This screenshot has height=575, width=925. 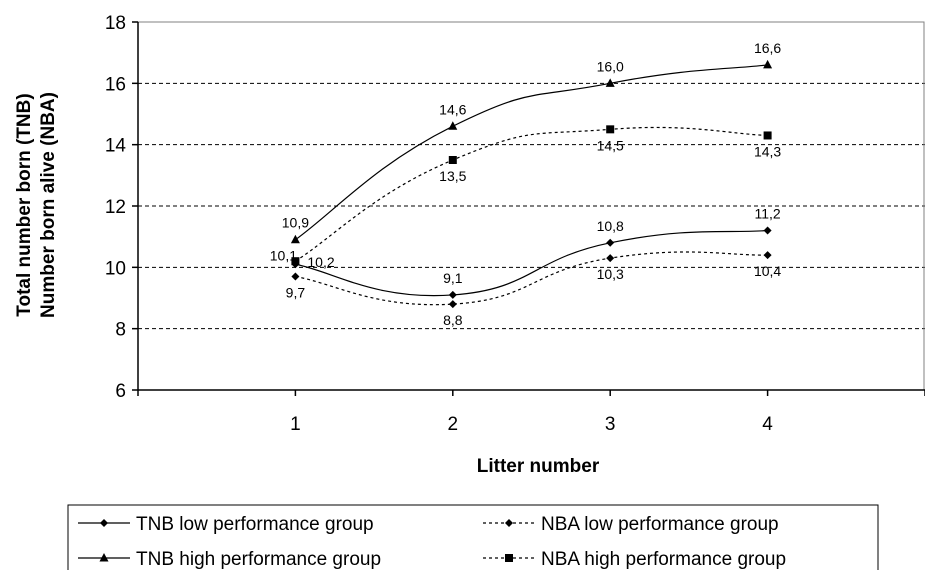 I want to click on data-label-nba-low-performance-group: 10,4, so click(x=767, y=271).